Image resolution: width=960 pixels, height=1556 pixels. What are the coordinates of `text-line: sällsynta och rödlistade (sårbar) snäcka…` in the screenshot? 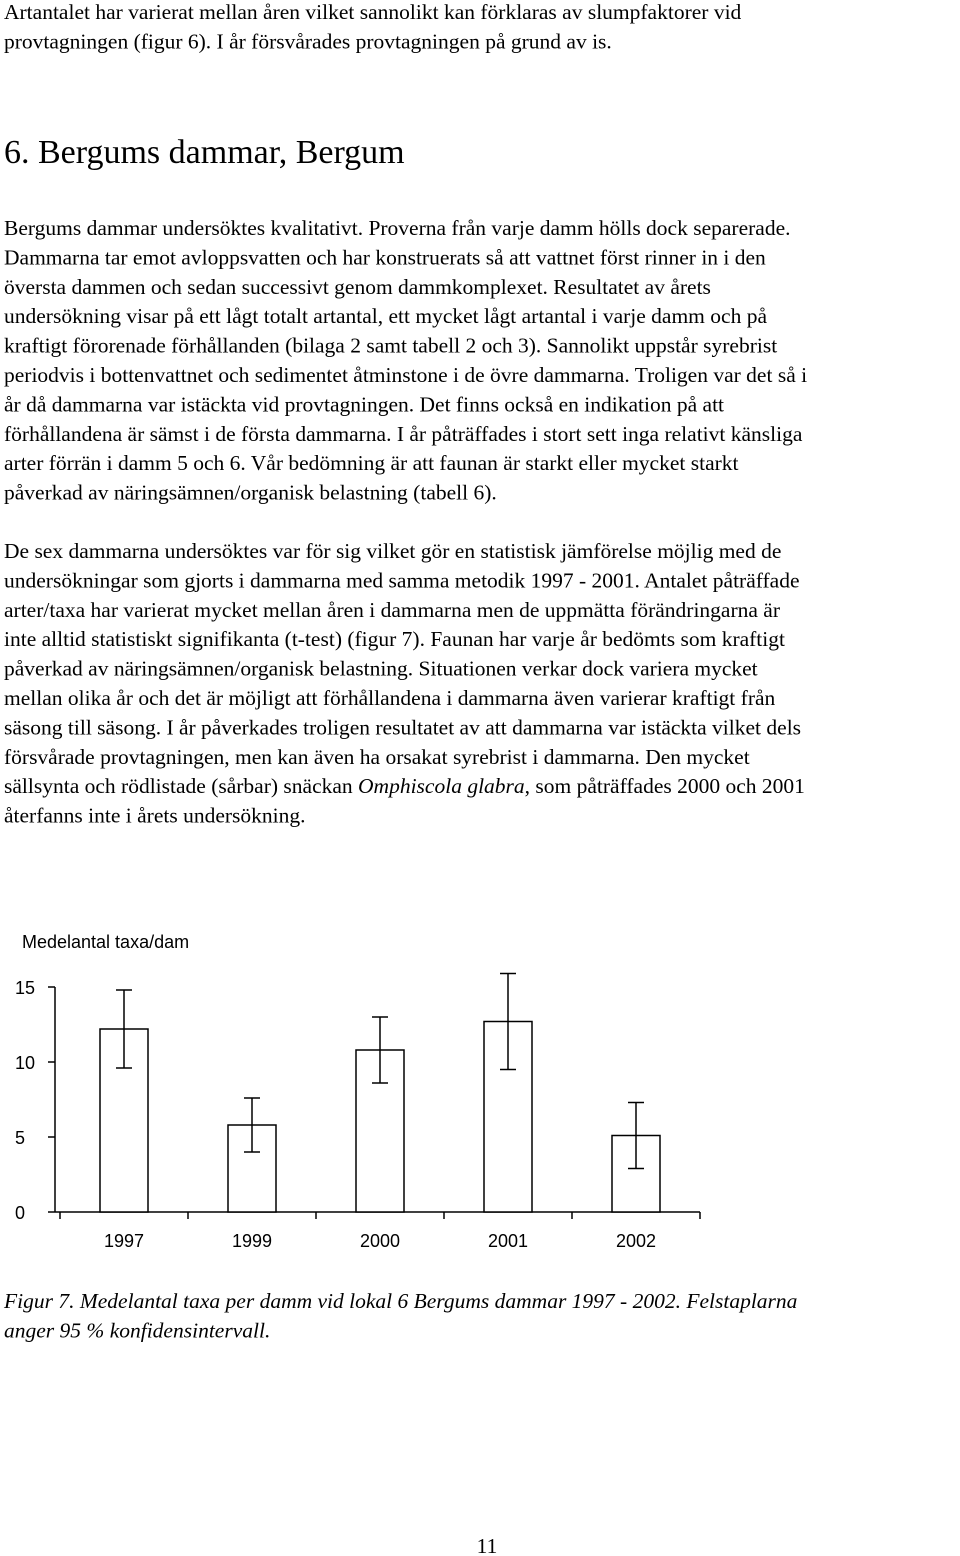 It's located at (404, 786).